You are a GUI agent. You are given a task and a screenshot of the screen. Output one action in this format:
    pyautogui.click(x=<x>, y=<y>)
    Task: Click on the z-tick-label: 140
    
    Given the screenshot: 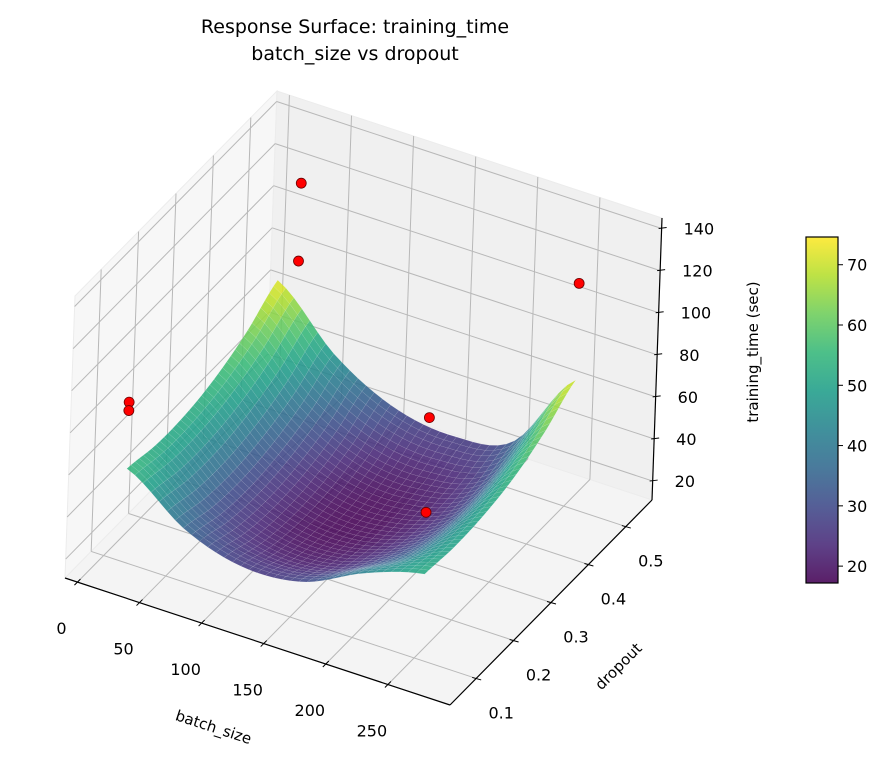 What is the action you would take?
    pyautogui.click(x=699, y=229)
    